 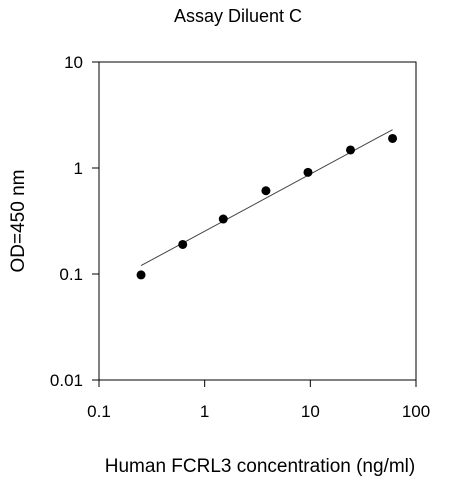 What do you see at coordinates (310, 411) in the screenshot?
I see `x-tick-label: 10` at bounding box center [310, 411].